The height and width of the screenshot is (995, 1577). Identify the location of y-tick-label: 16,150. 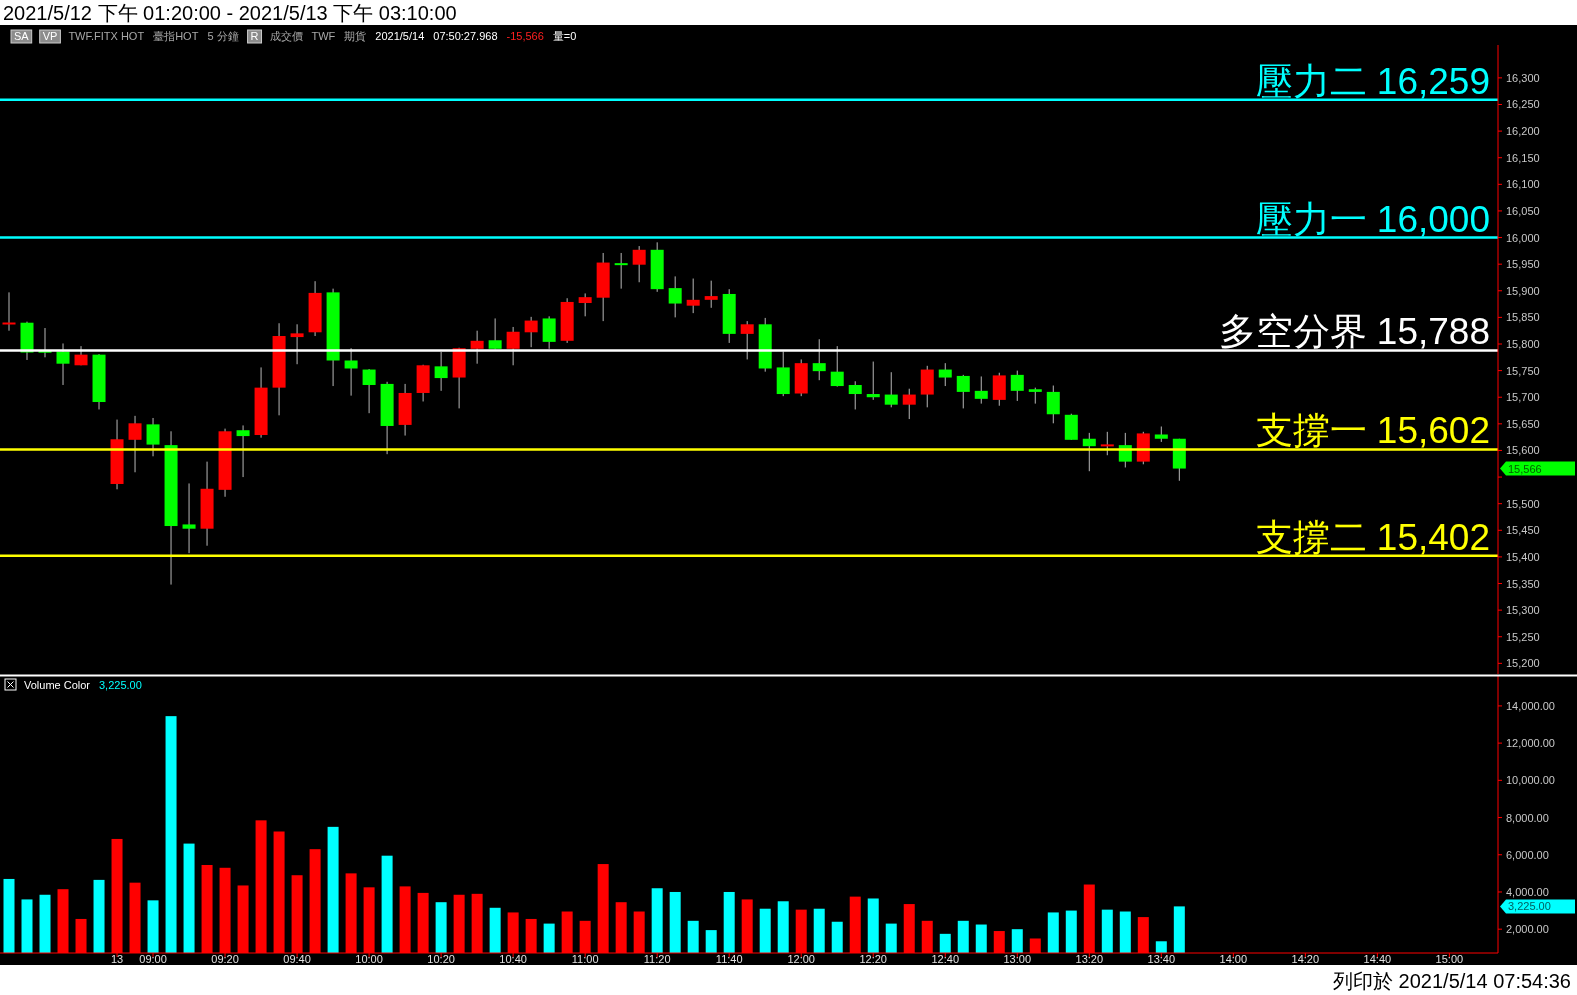
(1523, 157).